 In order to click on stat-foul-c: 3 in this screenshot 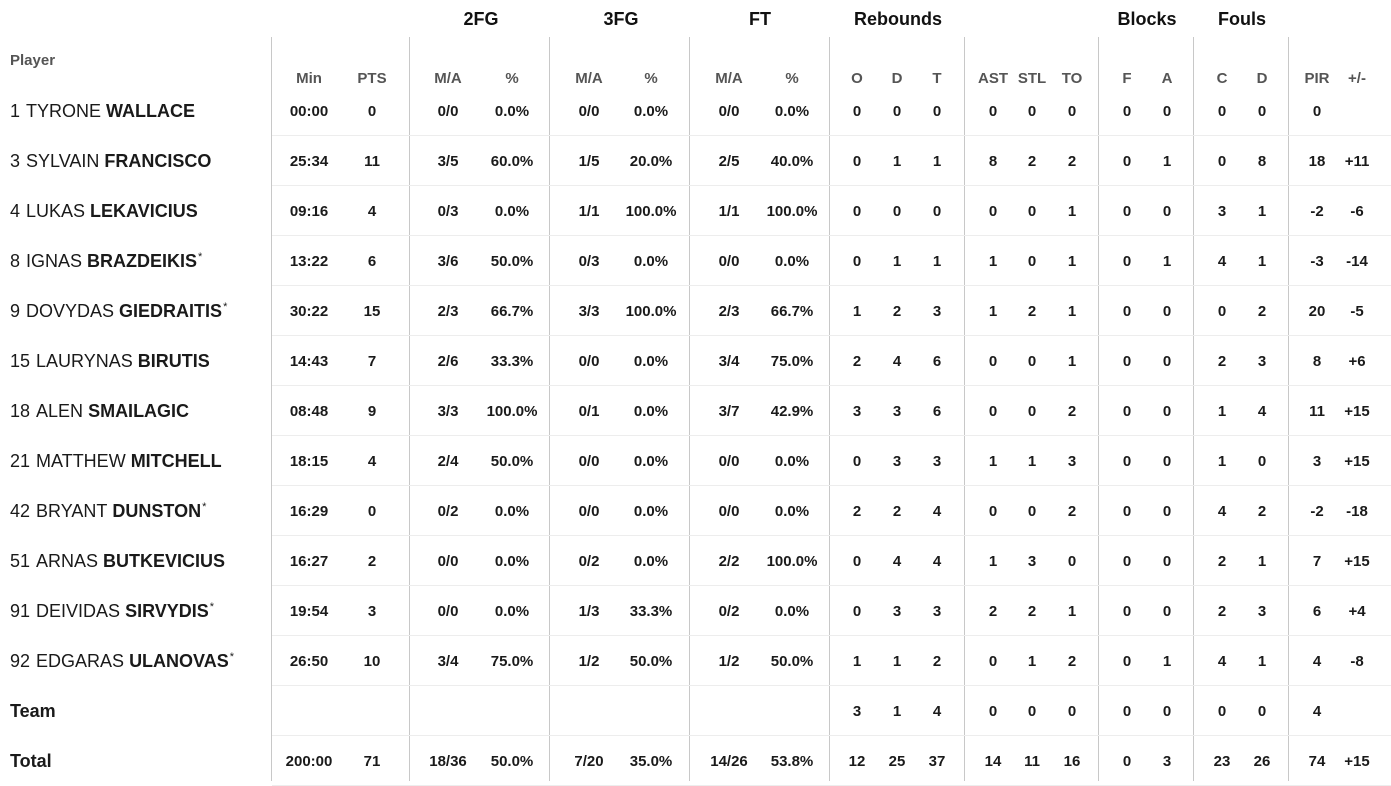, I will do `click(1222, 211)`.